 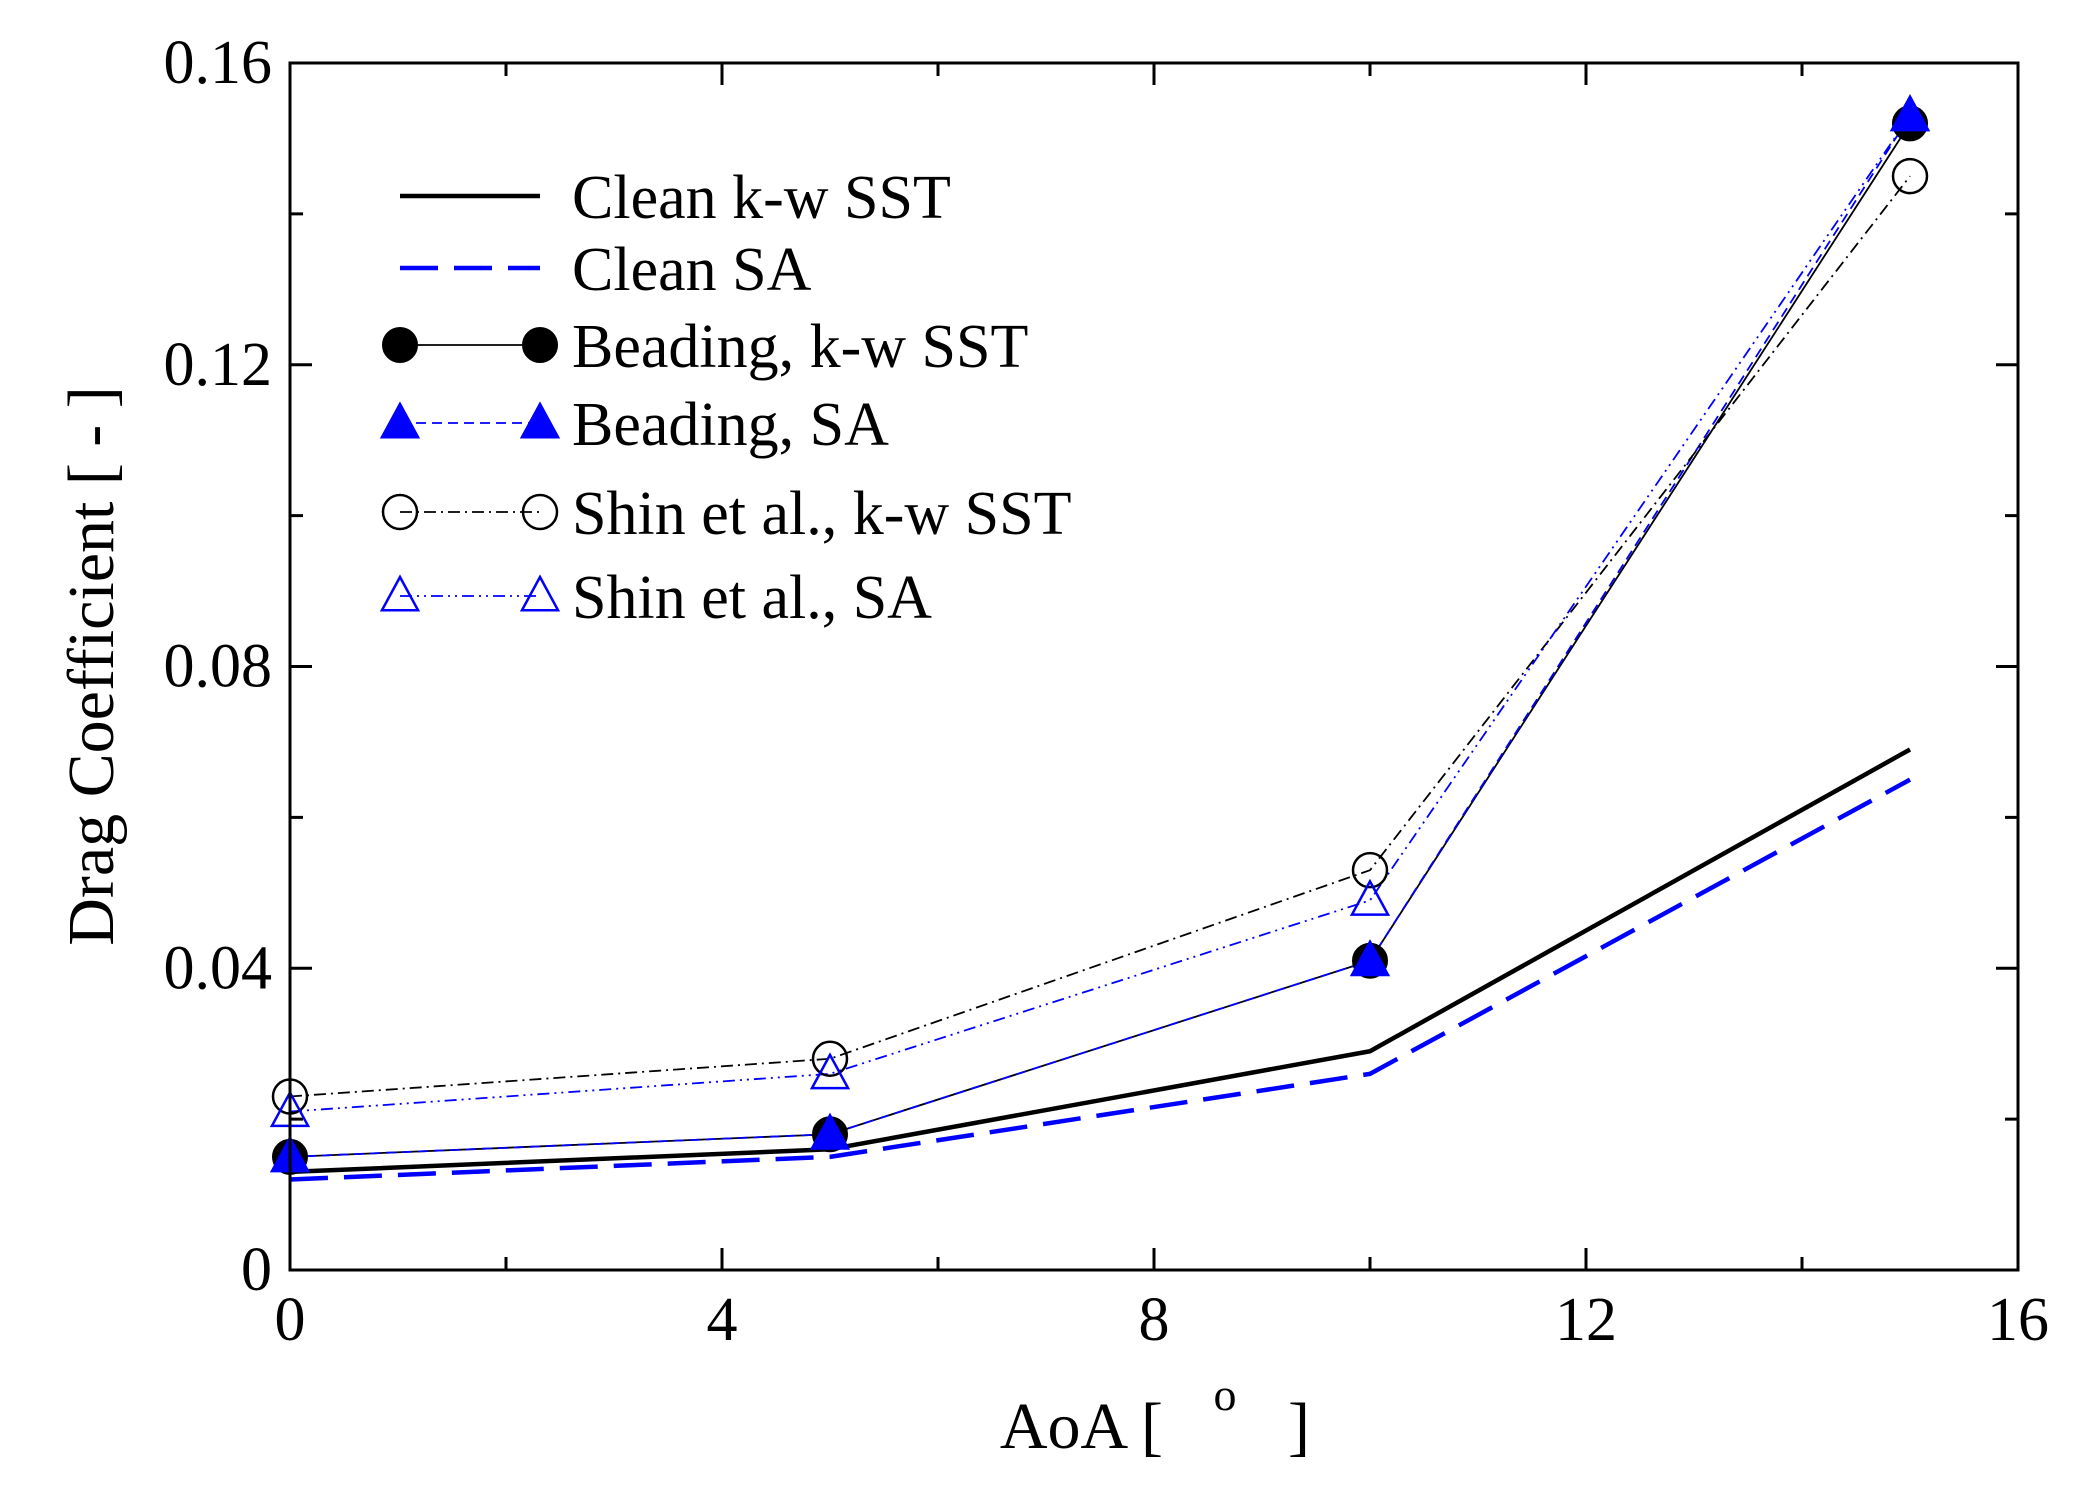 I want to click on legend-item-beading-k-w-sst: Beading, k-w SST, so click(x=705, y=347).